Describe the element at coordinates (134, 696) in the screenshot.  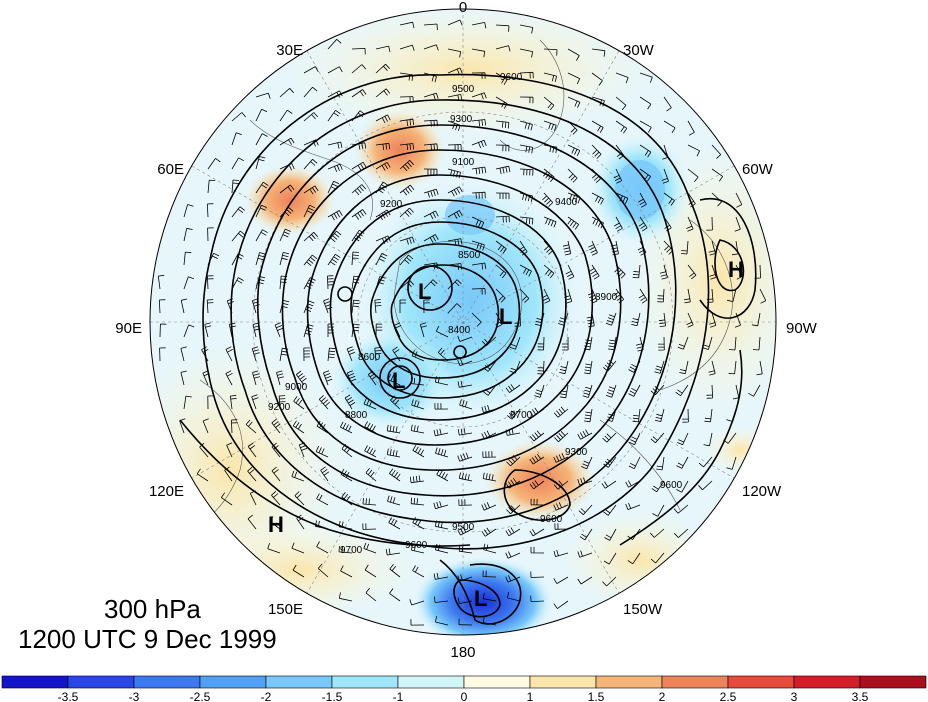
I see `colorbar-tick-label: -3` at that location.